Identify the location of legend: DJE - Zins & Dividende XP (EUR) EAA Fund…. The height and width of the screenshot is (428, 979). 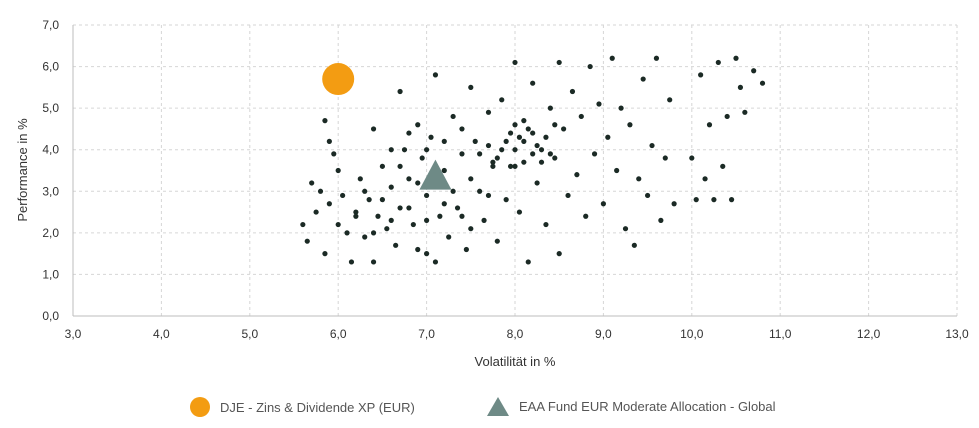
(489, 412).